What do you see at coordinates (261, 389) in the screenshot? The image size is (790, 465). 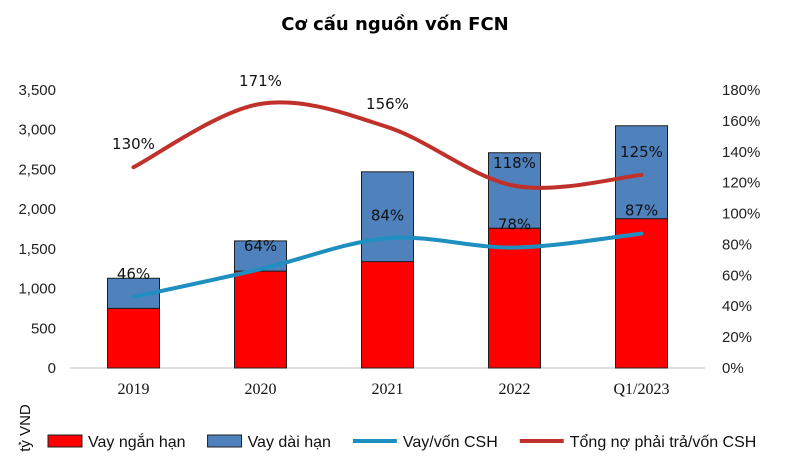 I see `x-tick-label: 2020` at bounding box center [261, 389].